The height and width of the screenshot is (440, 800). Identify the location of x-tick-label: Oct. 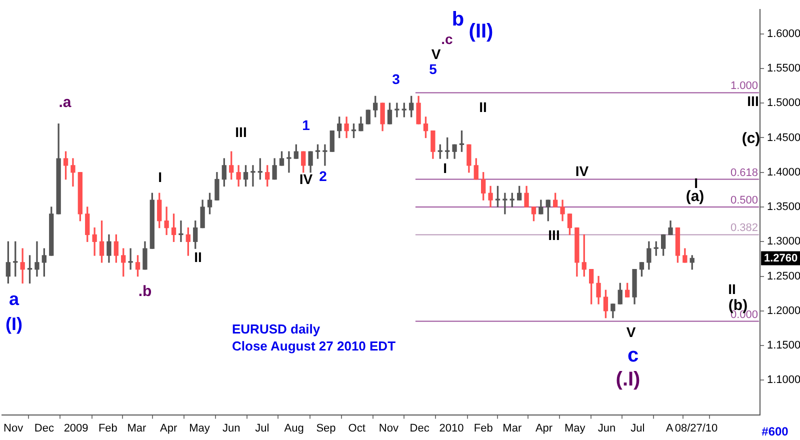
(357, 428).